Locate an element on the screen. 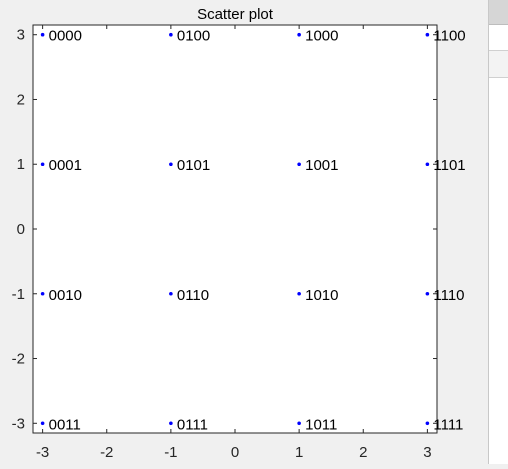  x-tick-label: 3 is located at coordinates (427, 452).